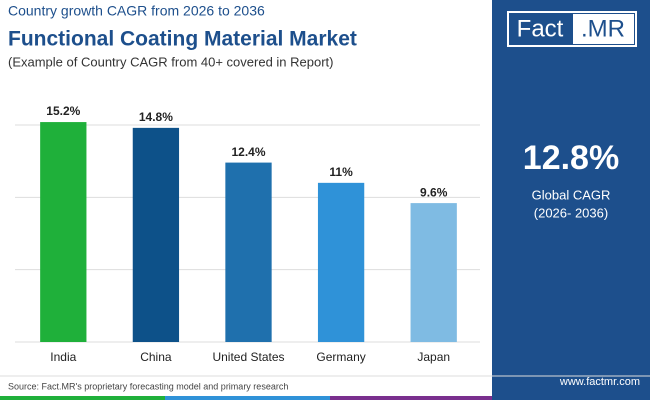 This screenshot has width=650, height=400. Describe the element at coordinates (248, 357) in the screenshot. I see `x-tick-label: United States` at that location.